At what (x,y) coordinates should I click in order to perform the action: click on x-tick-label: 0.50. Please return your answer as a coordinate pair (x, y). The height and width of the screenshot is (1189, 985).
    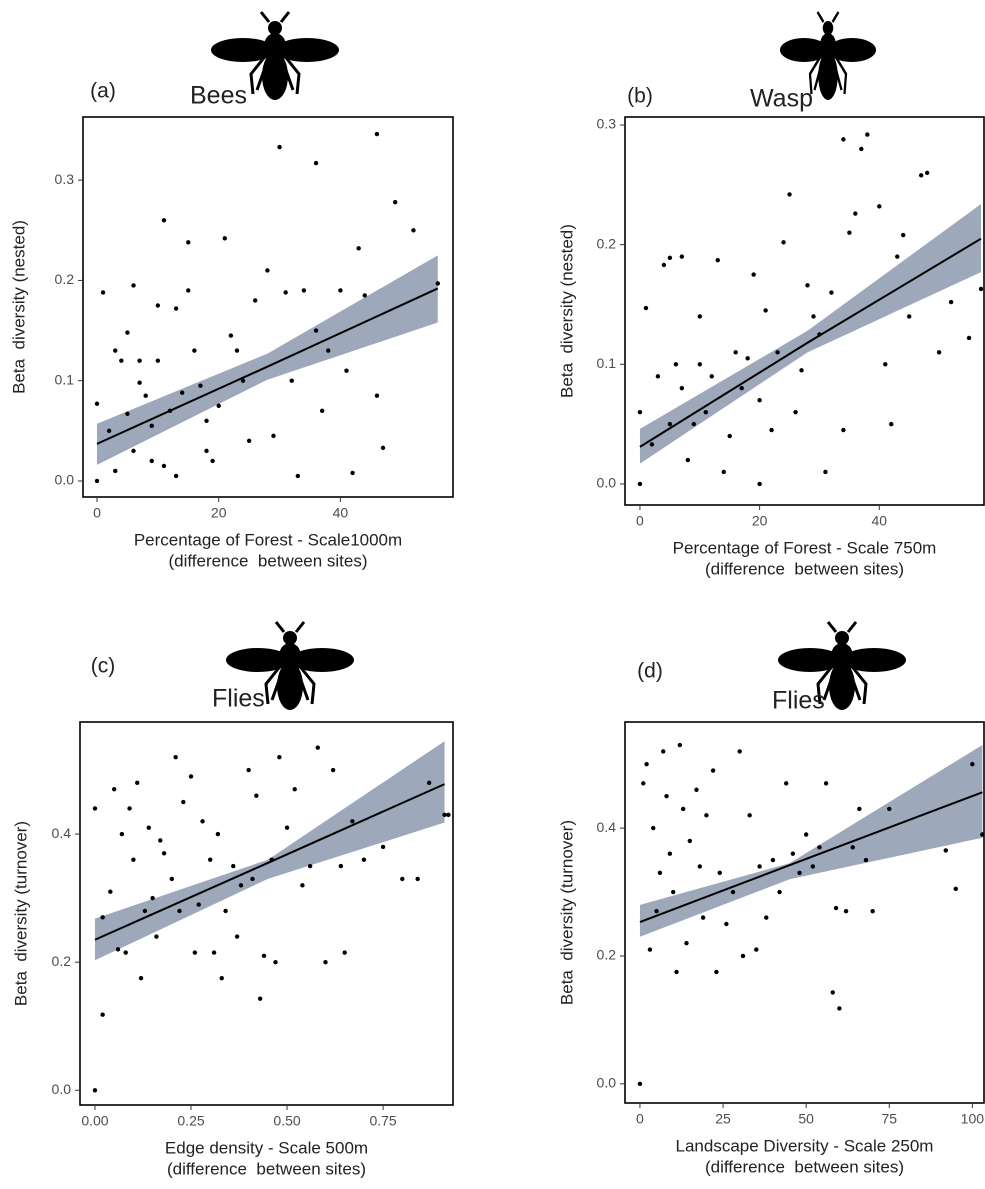
    Looking at the image, I should click on (286, 1121).